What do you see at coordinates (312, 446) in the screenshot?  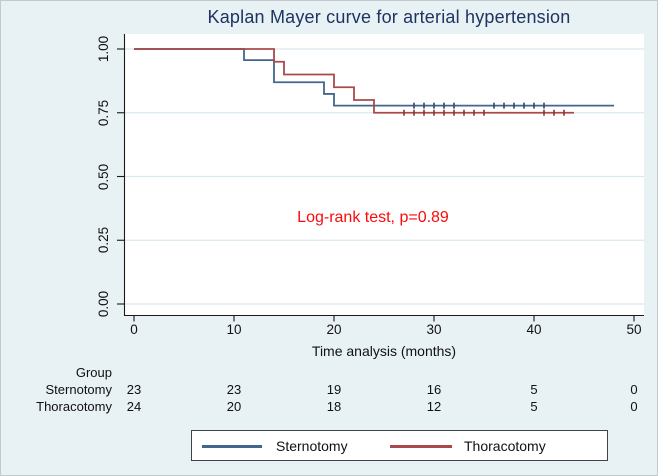 I see `legend-label-sternotomy: Sternotomy` at bounding box center [312, 446].